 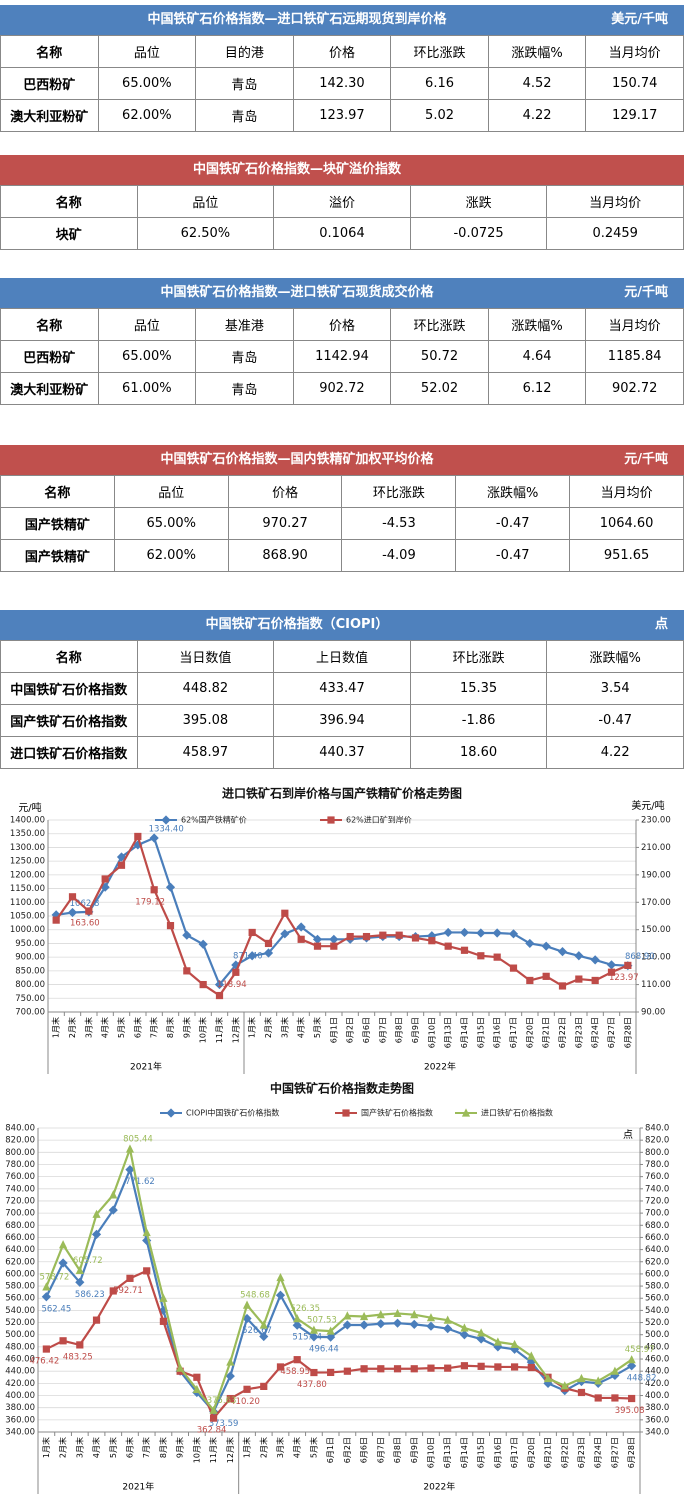 I want to click on data-cell: 4.52, so click(x=537, y=83).